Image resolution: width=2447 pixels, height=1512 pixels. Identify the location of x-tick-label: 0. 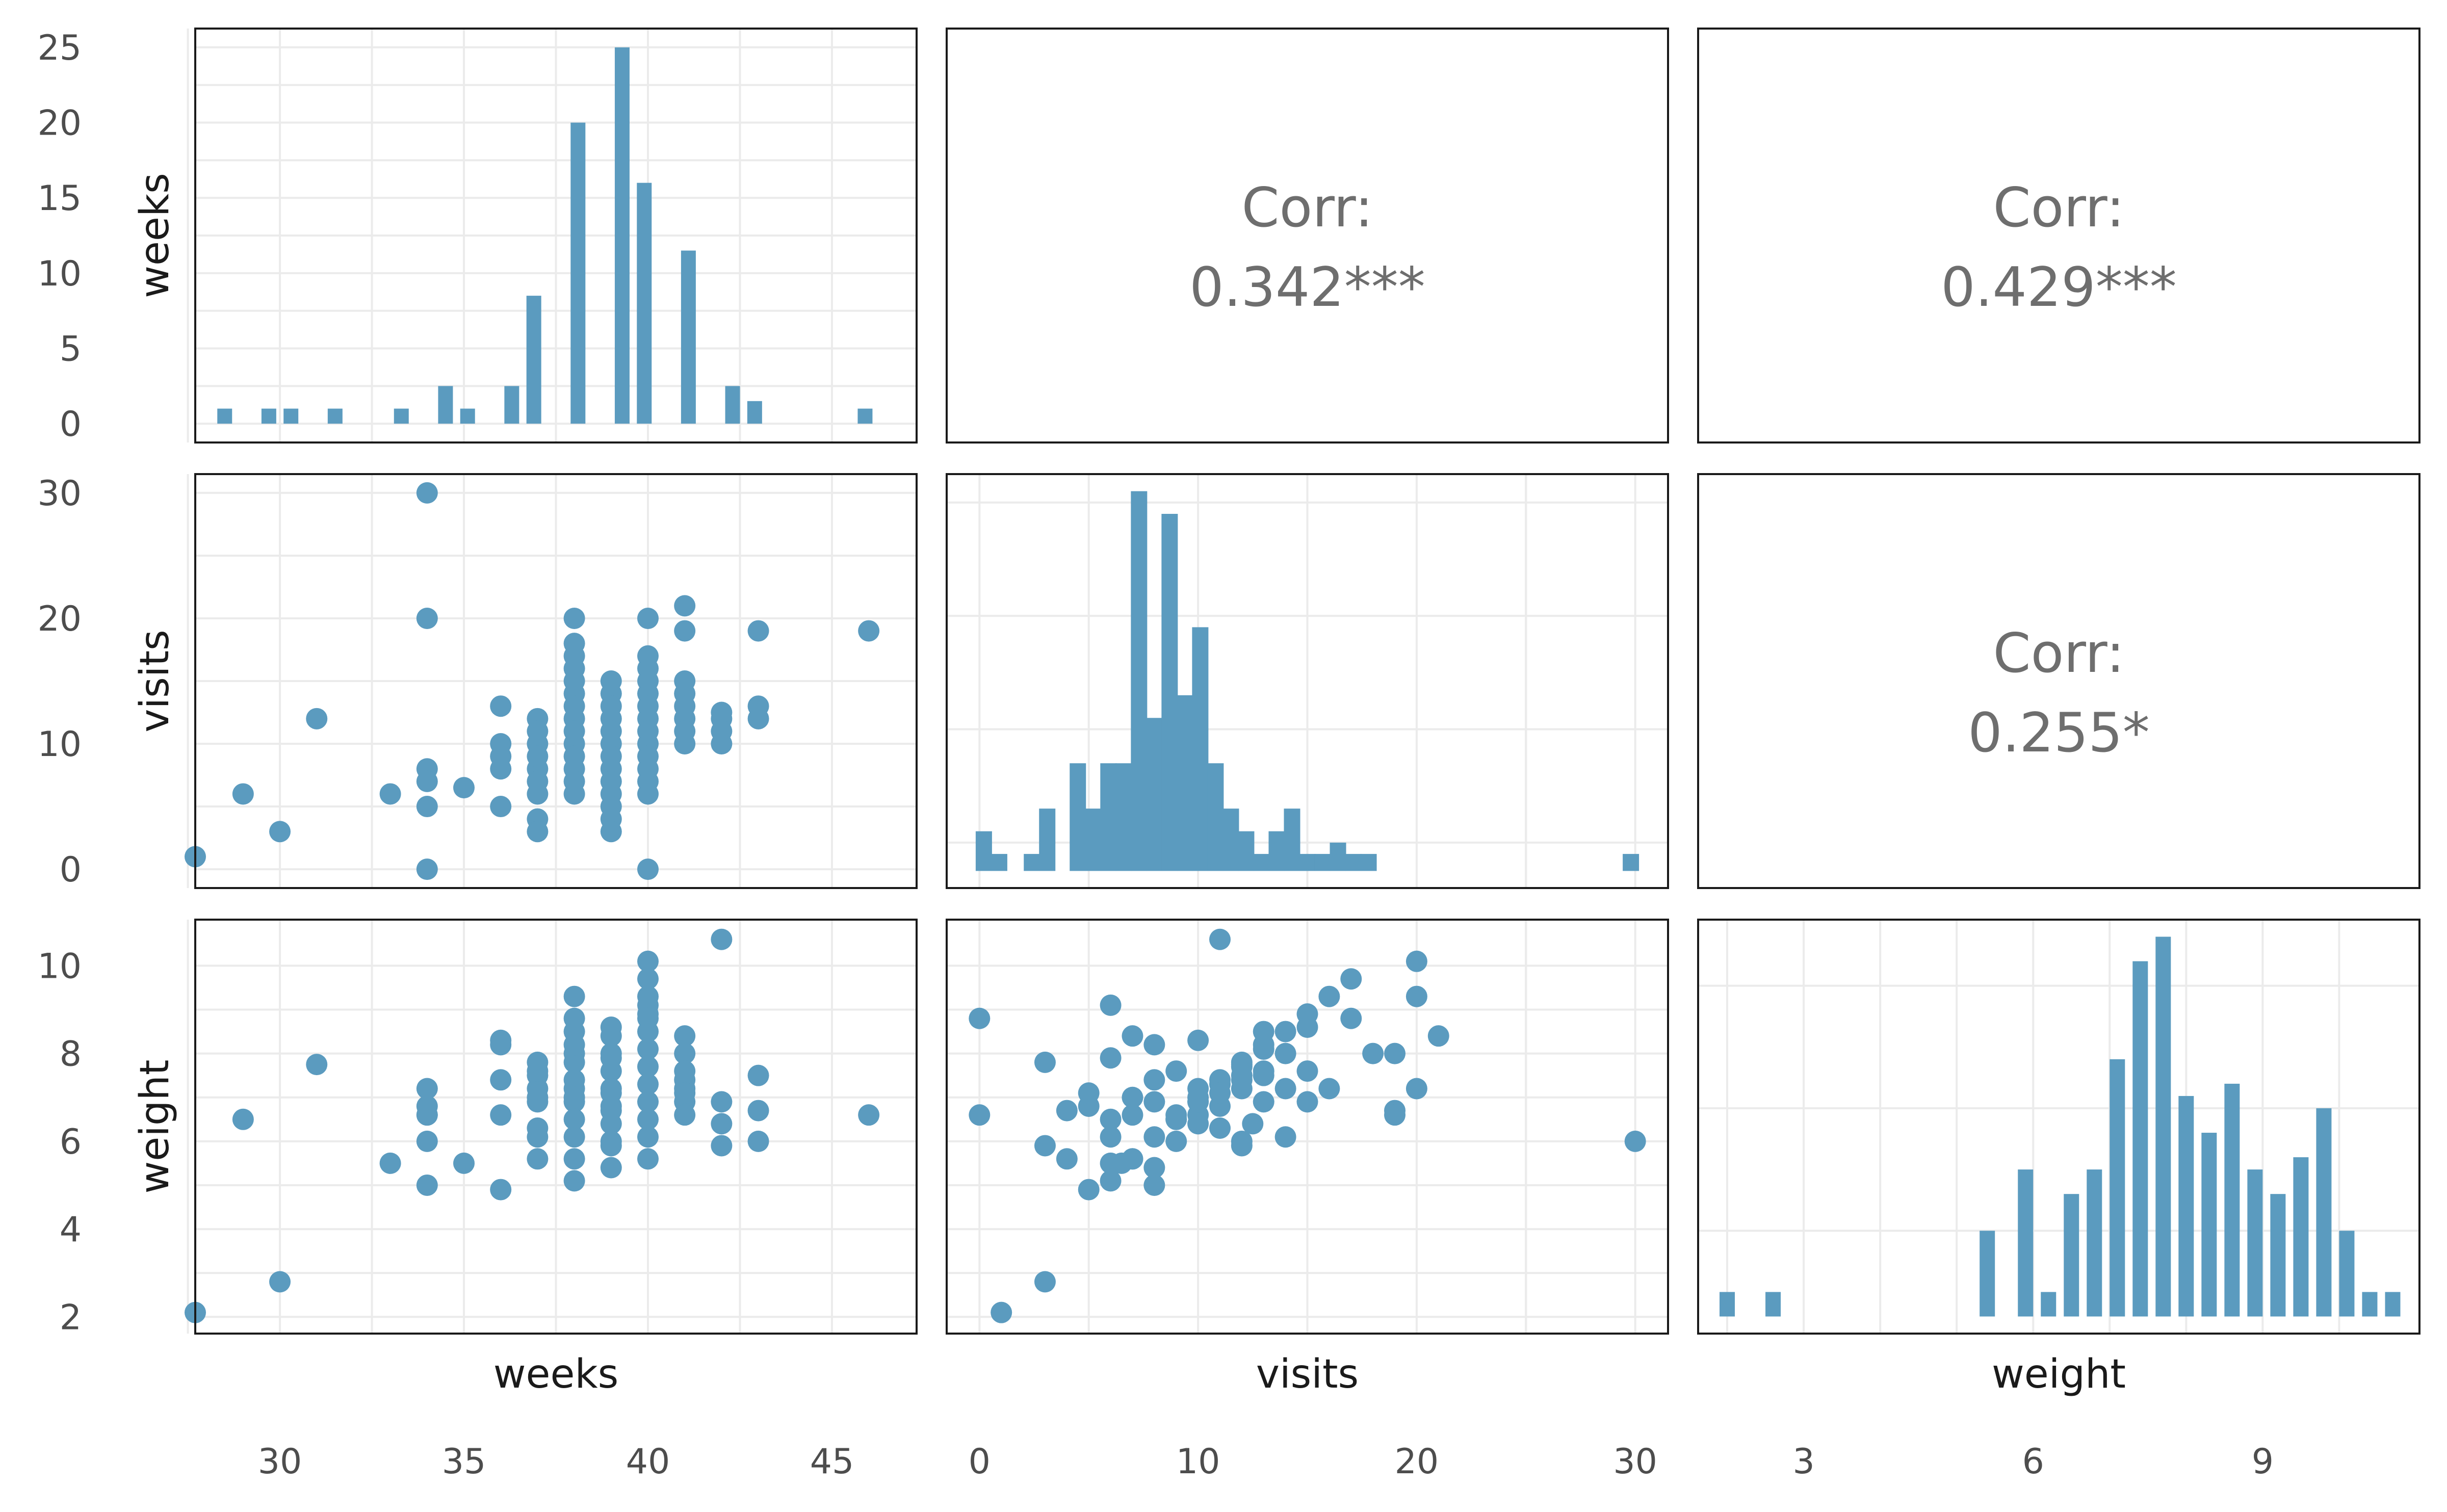
(980, 1462).